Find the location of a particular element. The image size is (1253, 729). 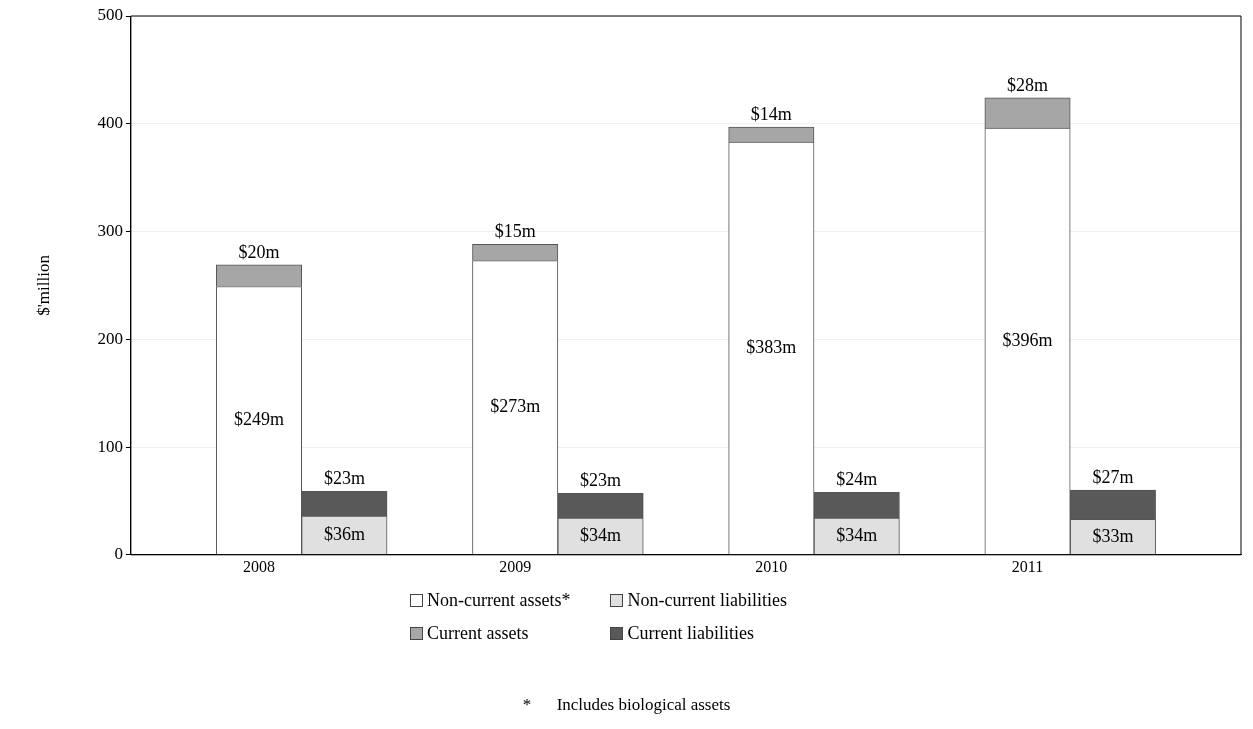

data-label: $20m is located at coordinates (259, 251).